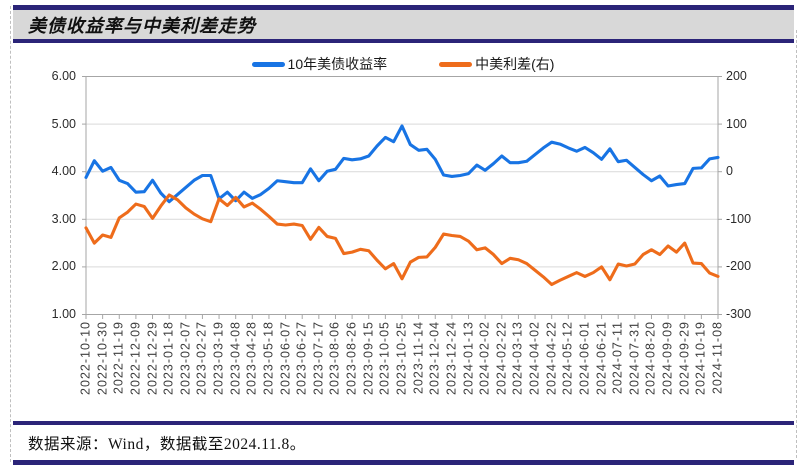 Image resolution: width=806 pixels, height=474 pixels. What do you see at coordinates (201, 358) in the screenshot?
I see `x-axis-label: 2023-02-27` at bounding box center [201, 358].